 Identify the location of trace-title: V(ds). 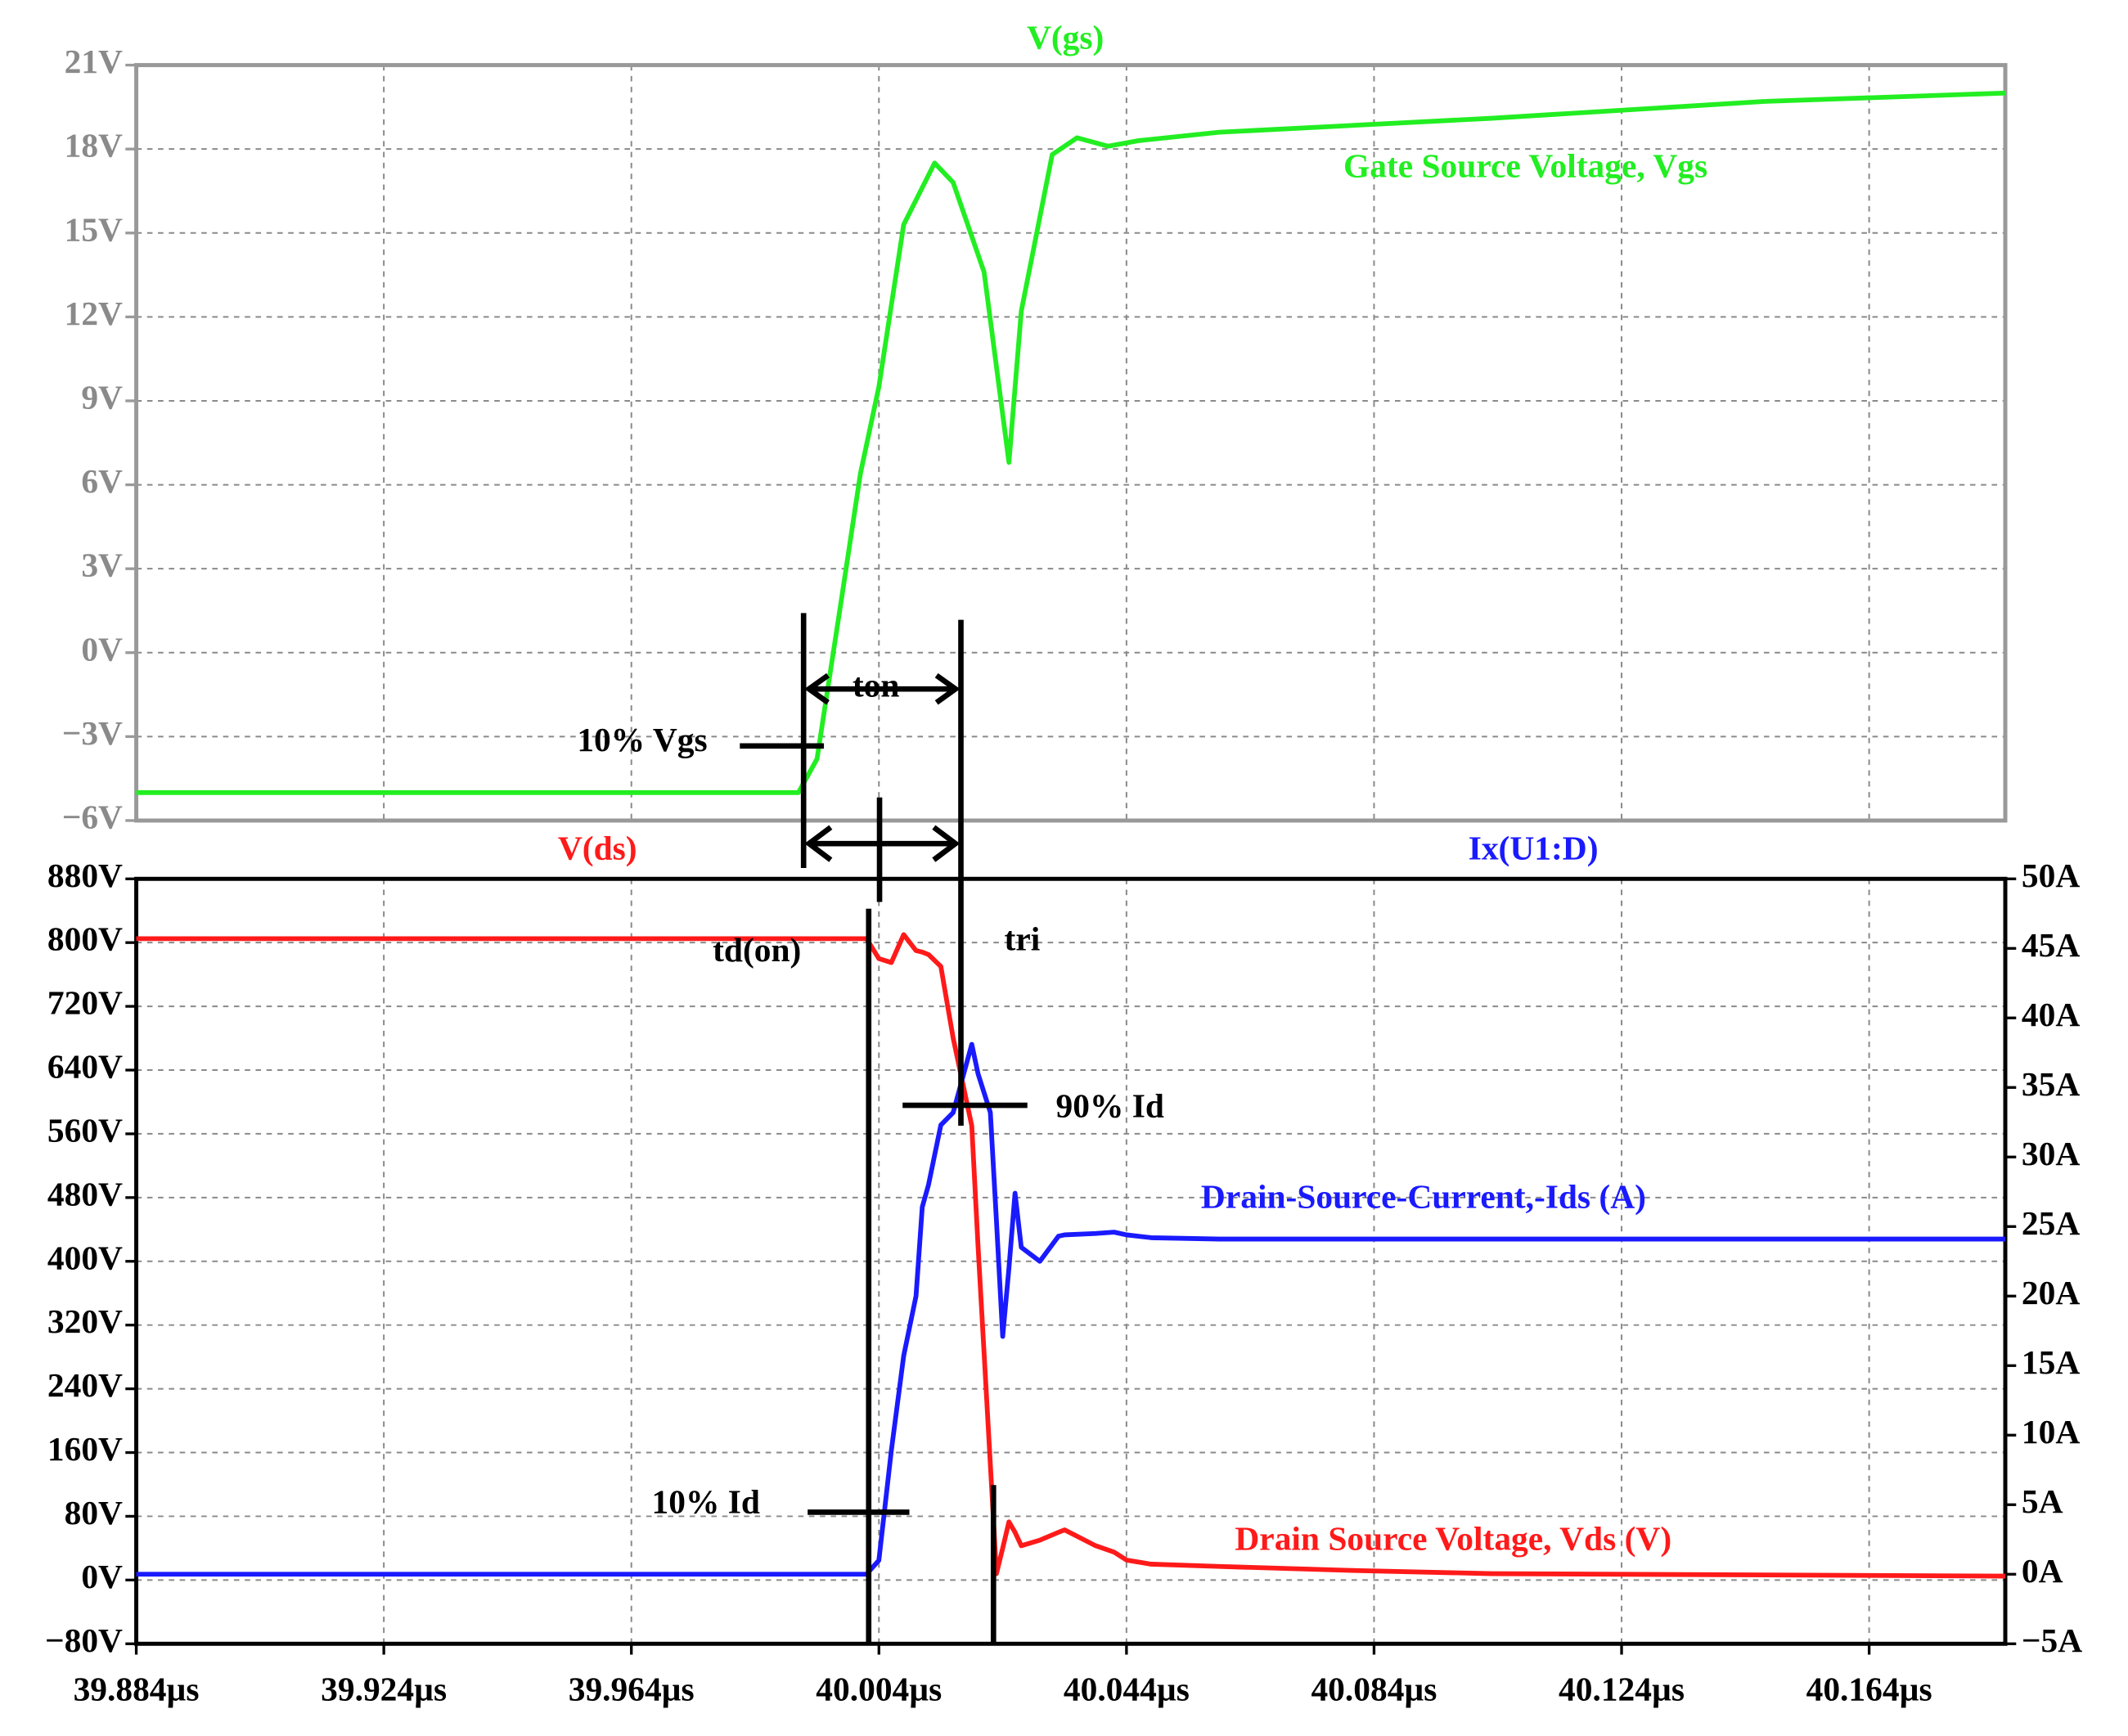
(598, 849).